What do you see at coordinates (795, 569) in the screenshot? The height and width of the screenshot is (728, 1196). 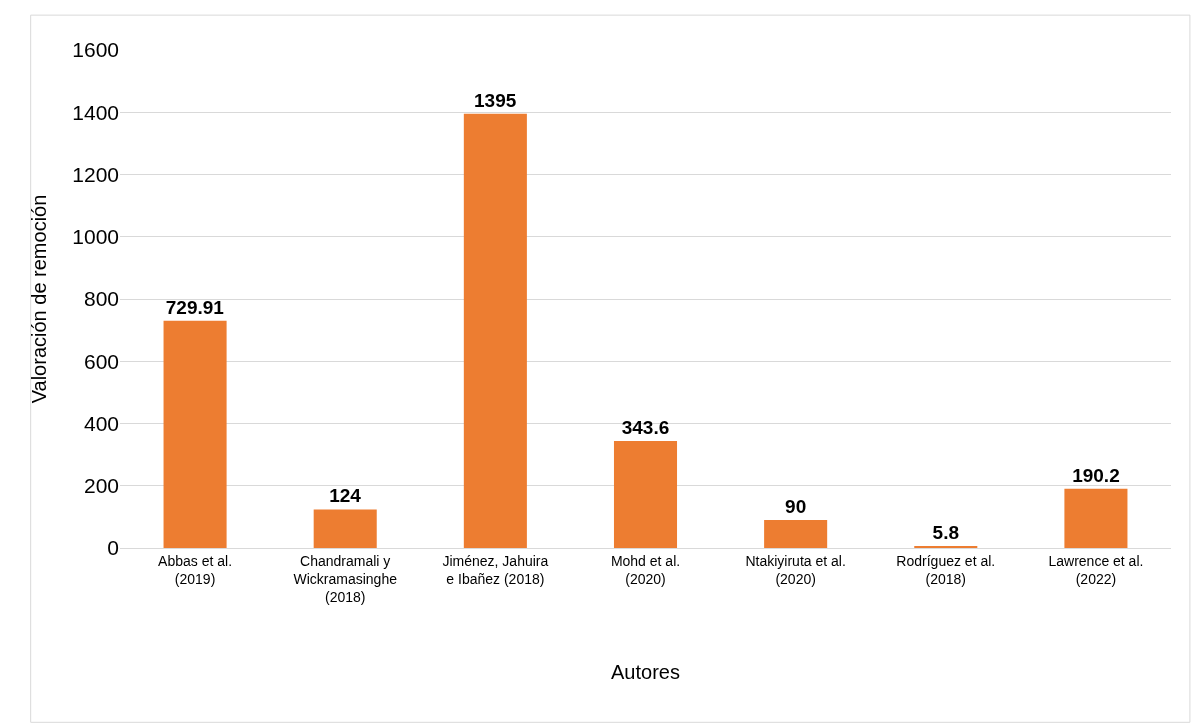 I see `x-tick-label: Ntakiyiruta et al. (2020)` at bounding box center [795, 569].